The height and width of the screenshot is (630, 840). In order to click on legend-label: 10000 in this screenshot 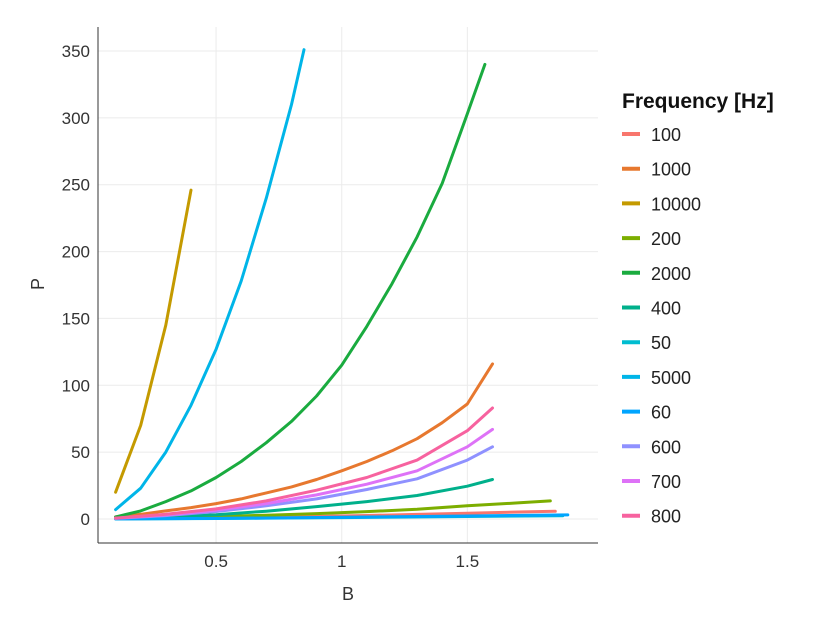, I will do `click(676, 204)`.